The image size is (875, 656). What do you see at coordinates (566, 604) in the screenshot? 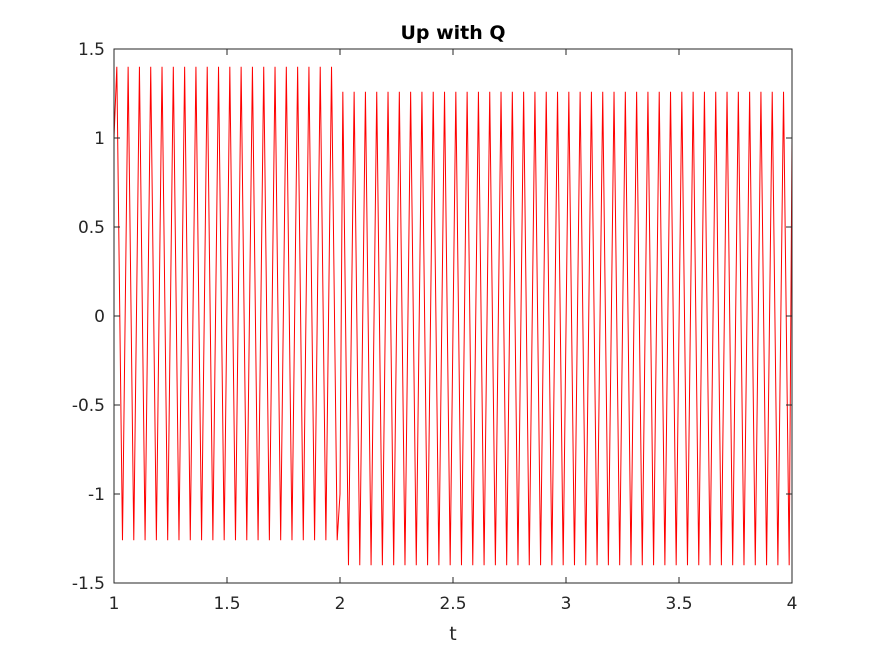
I see `x-tick-label: 3` at bounding box center [566, 604].